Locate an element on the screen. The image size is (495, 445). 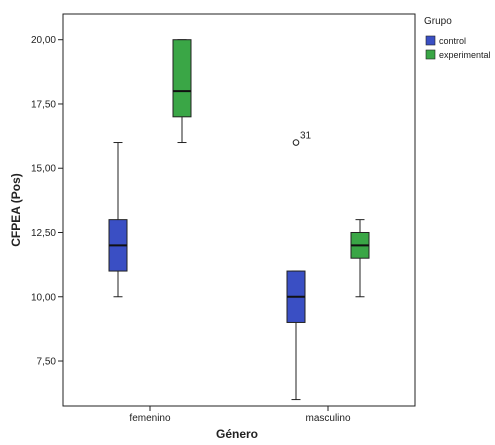
legend-label-experimental: experimental is located at coordinates (465, 55).